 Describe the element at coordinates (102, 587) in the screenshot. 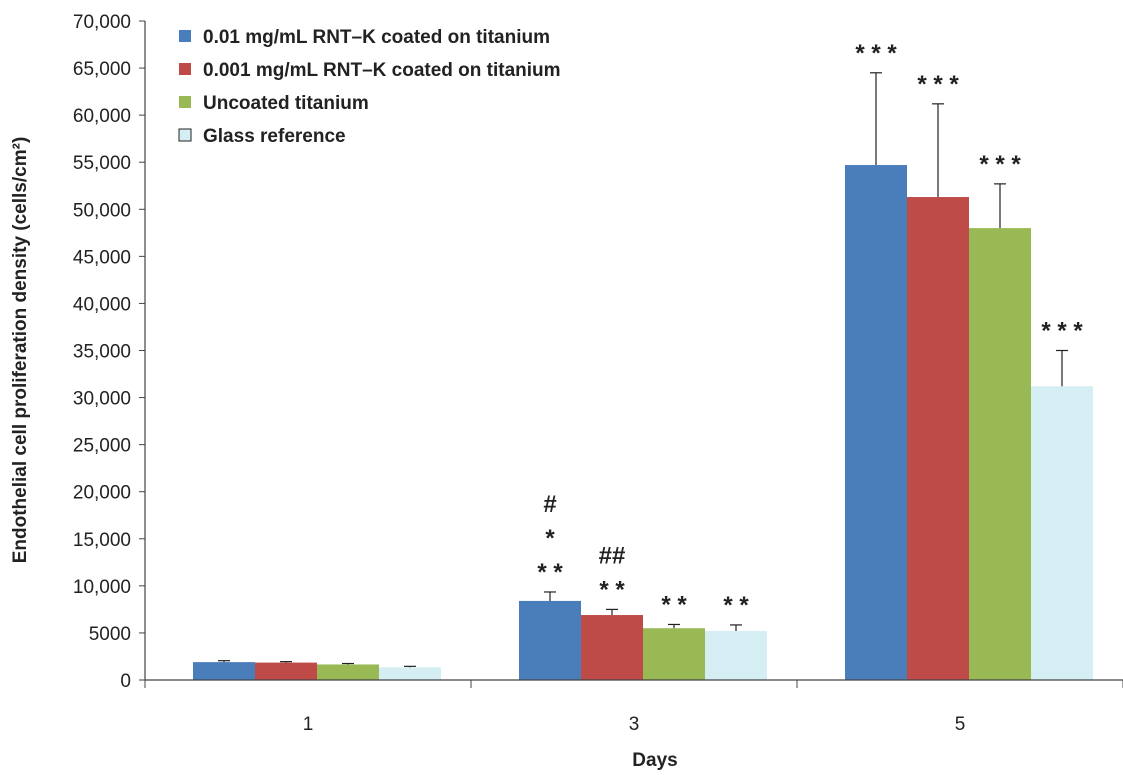

I see `y-tick-label: 10,000` at that location.